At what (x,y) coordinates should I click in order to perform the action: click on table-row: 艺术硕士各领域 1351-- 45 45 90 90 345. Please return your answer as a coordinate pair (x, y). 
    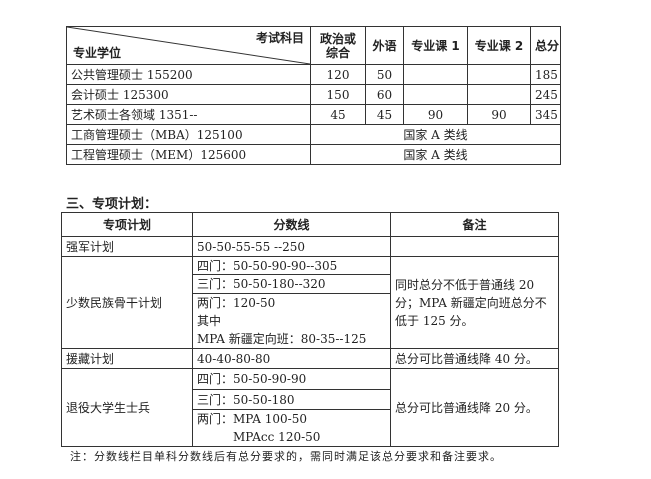
    Looking at the image, I should click on (313, 114).